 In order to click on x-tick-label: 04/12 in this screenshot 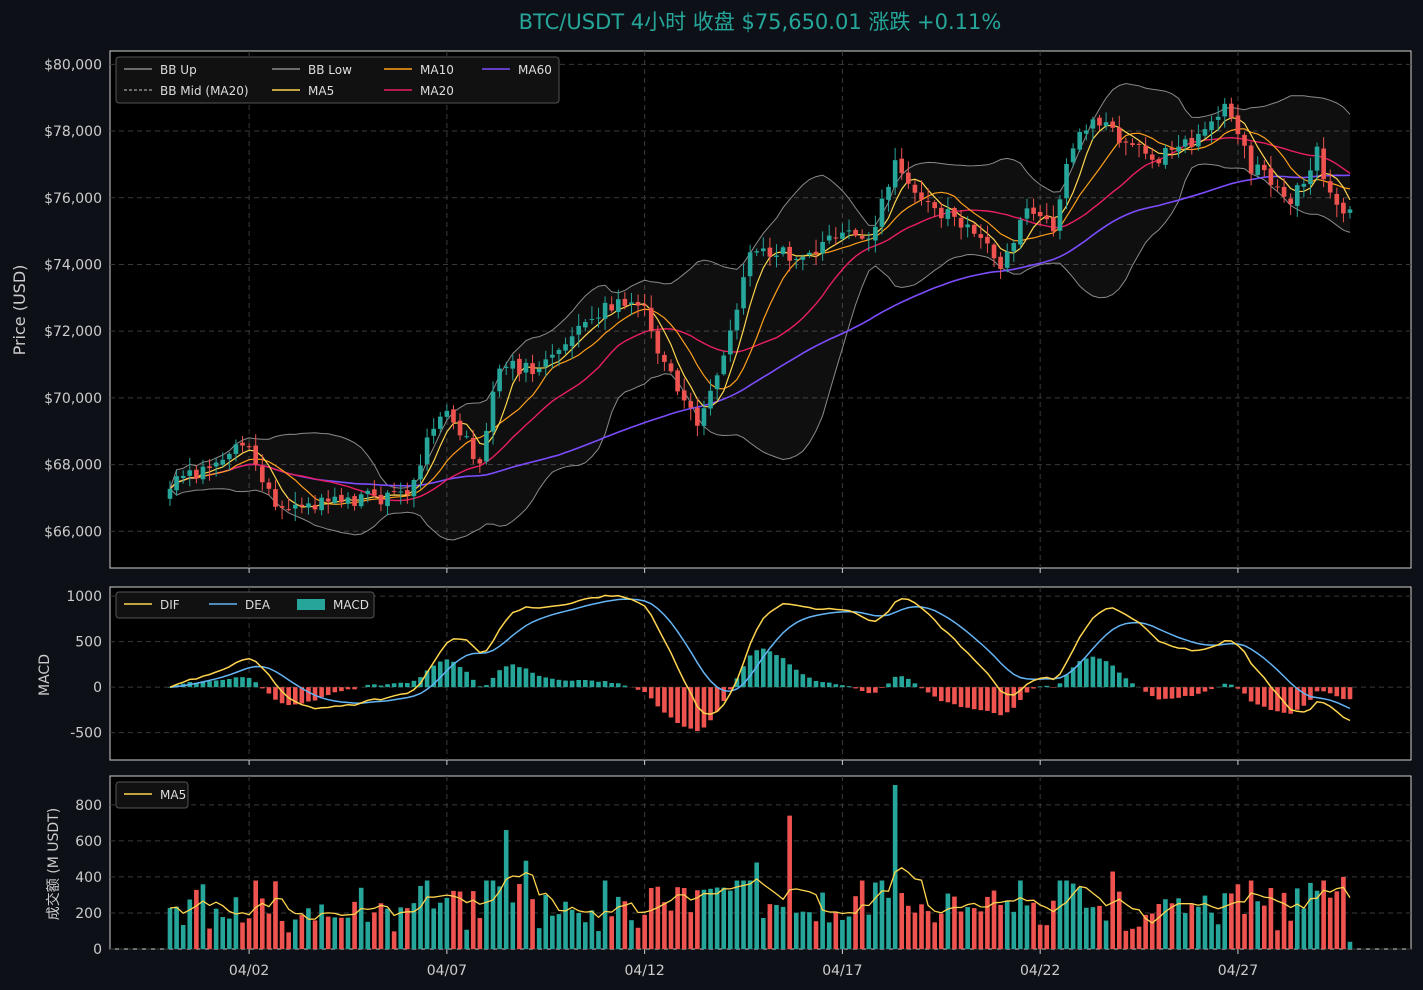, I will do `click(644, 971)`.